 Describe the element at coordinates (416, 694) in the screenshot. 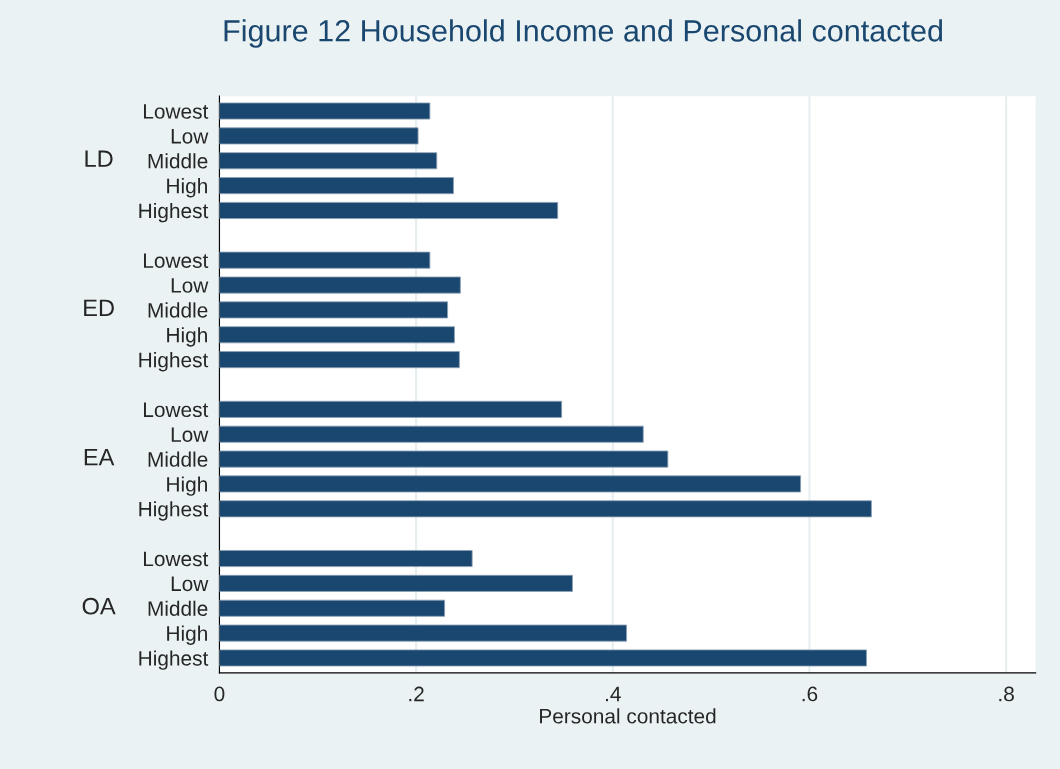

I see `x-tick-label: .2` at that location.